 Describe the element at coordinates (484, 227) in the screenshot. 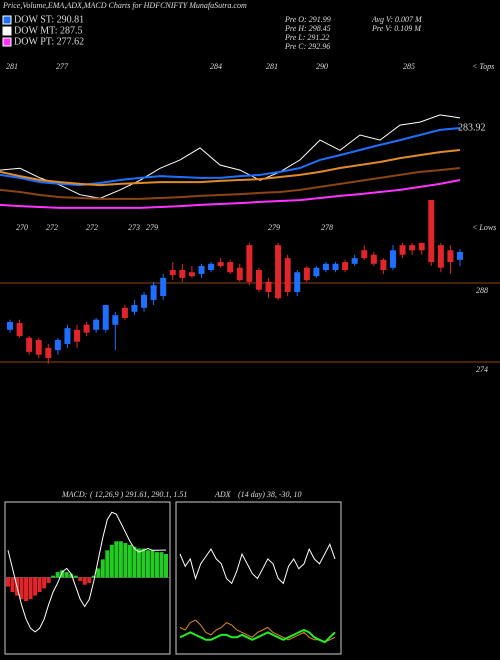

I see `lows-label: < Lows` at that location.